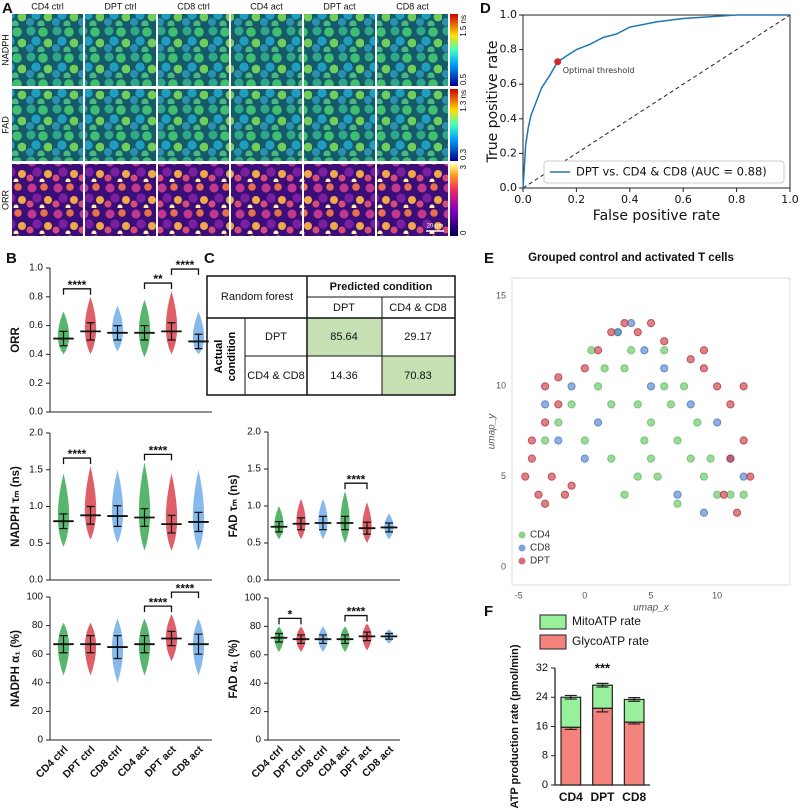 The height and width of the screenshot is (810, 800). What do you see at coordinates (344, 308) in the screenshot?
I see `column-header: DPT` at bounding box center [344, 308].